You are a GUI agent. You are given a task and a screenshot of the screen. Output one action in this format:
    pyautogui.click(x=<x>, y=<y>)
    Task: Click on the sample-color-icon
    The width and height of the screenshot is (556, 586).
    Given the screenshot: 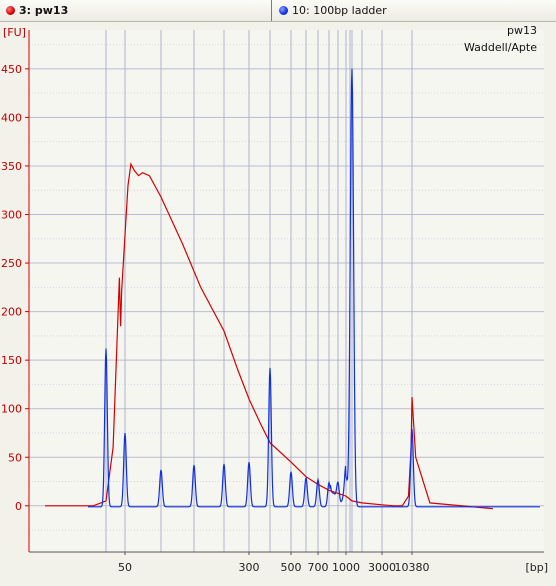 What is the action you would take?
    pyautogui.click(x=10, y=10)
    